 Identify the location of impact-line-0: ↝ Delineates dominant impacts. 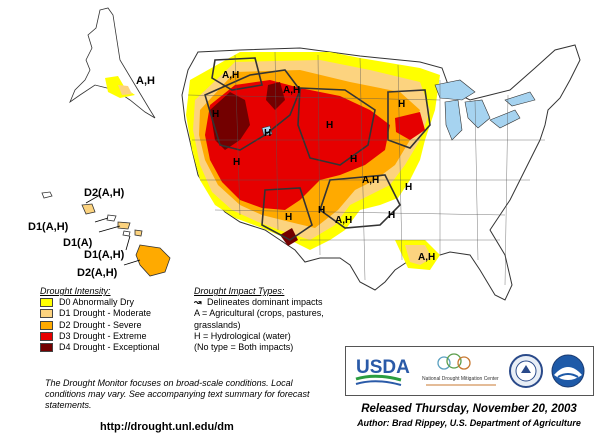
(274, 302).